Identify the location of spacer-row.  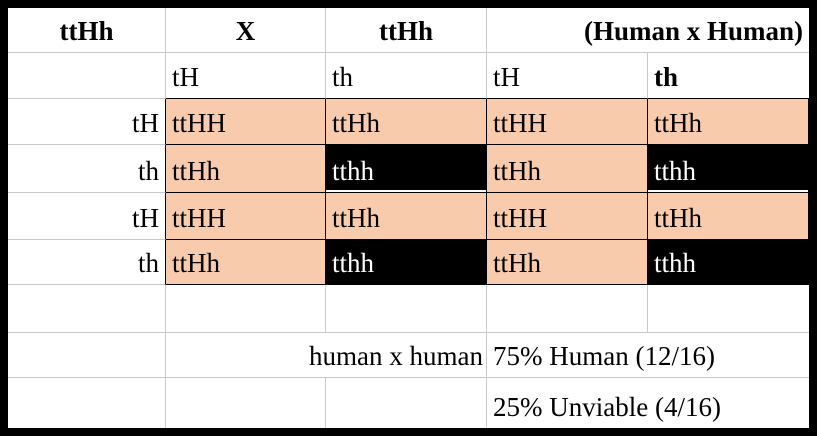
(409, 309).